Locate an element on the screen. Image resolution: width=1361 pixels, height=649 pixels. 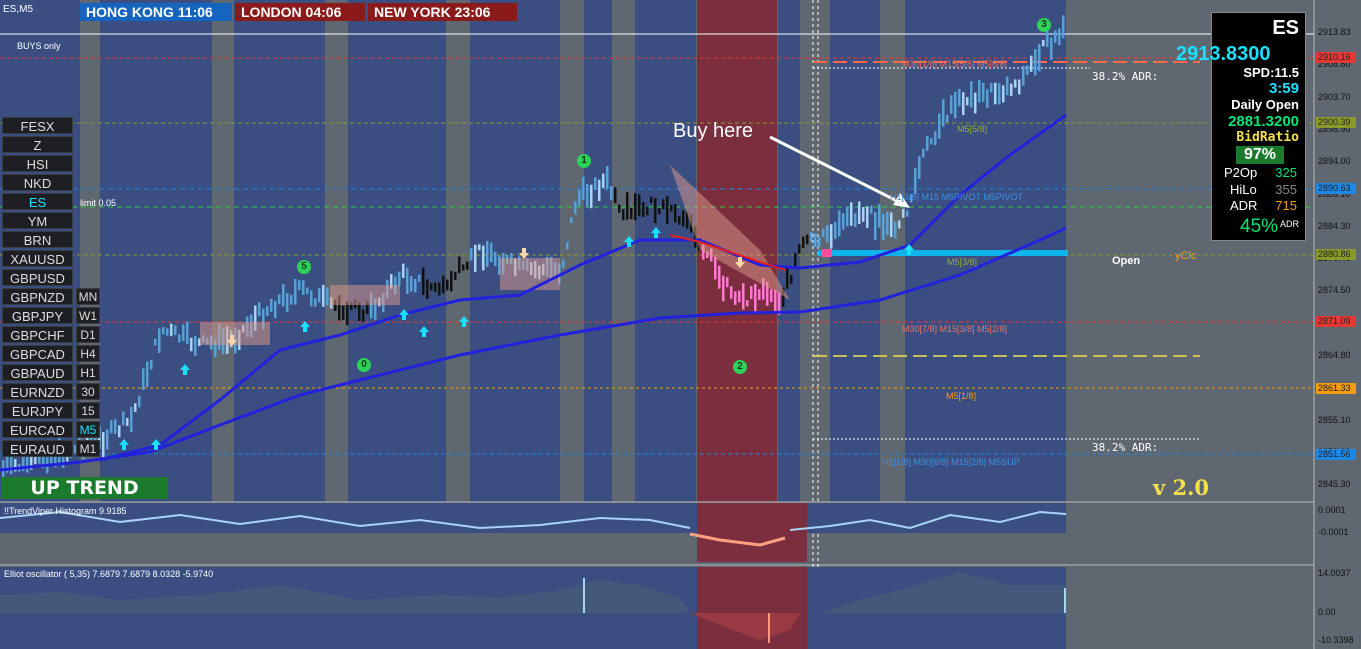
symbol-button-gbpjpy: GBPJPY is located at coordinates (37, 315).